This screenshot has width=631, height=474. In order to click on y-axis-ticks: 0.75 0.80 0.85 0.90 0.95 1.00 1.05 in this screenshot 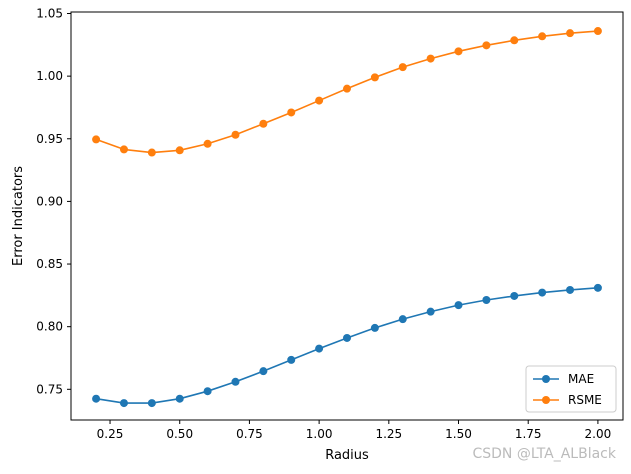, I will do `click(53, 201)`.